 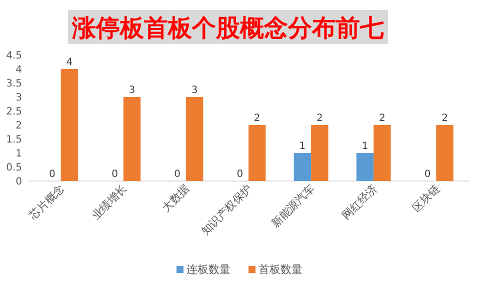 I want to click on x-tick-label: 大数据, so click(x=176, y=198).